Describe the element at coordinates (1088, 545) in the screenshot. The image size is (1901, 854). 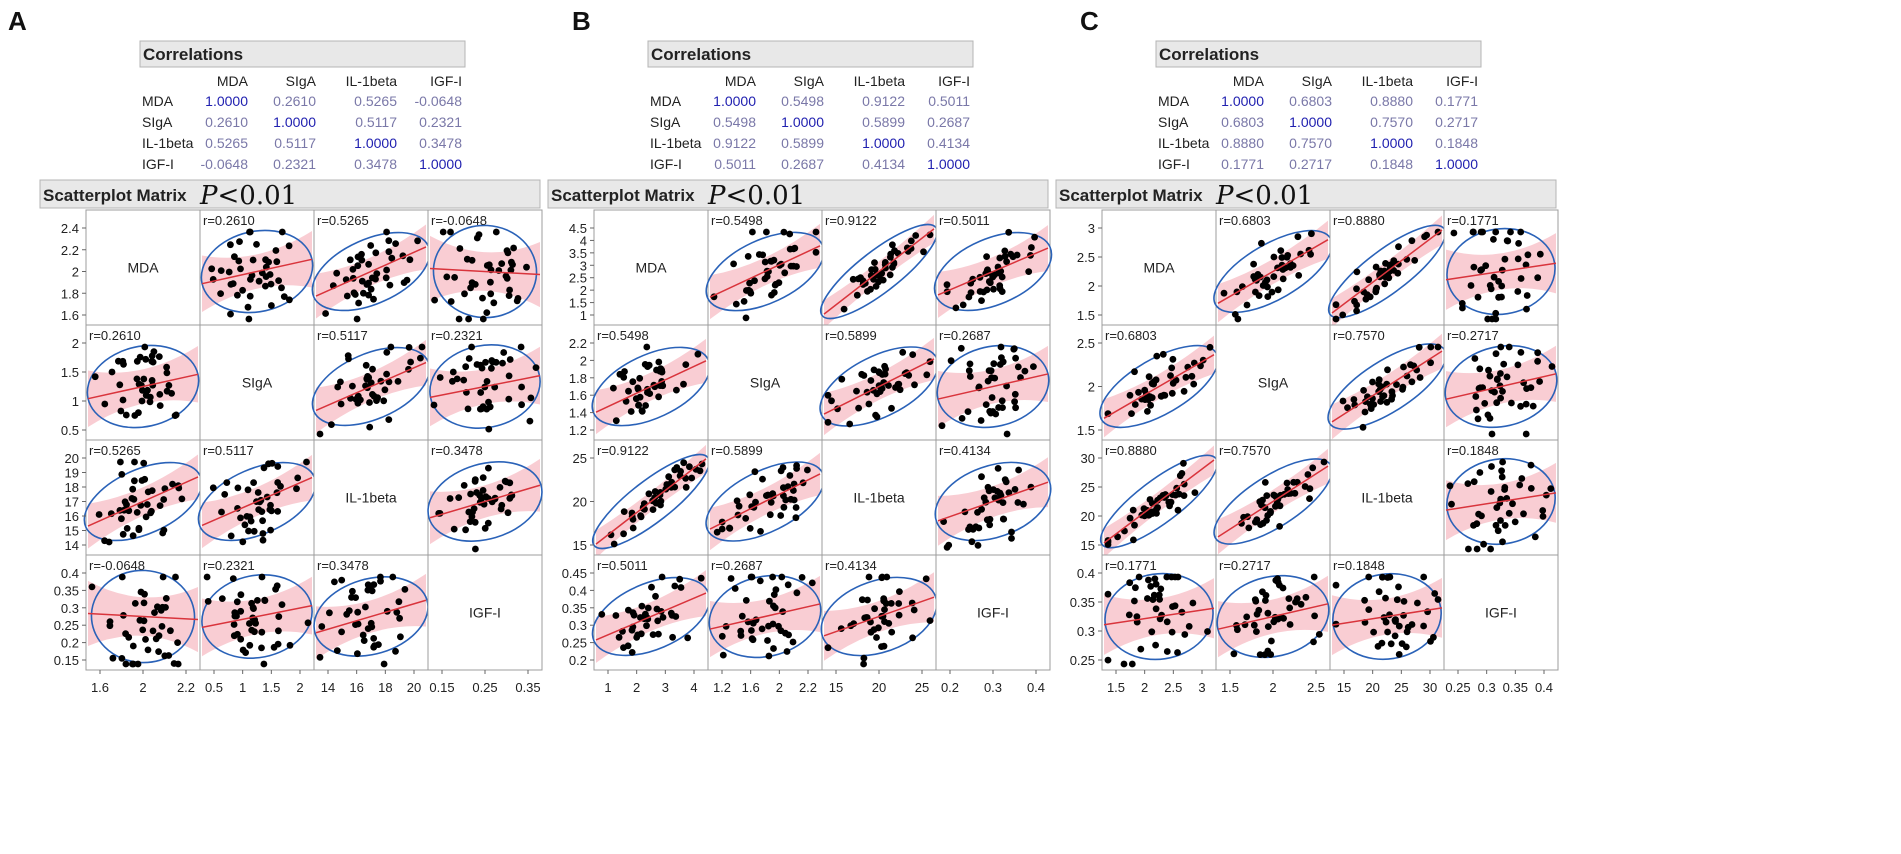
I see `y-tick-label: 15` at that location.